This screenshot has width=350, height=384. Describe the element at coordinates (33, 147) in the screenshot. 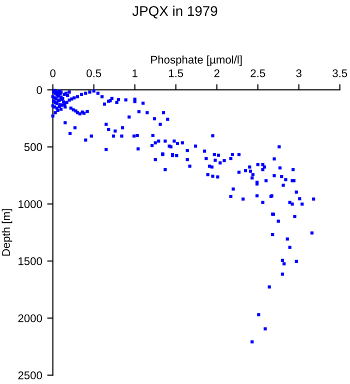

I see `y-tick-label: 500` at that location.